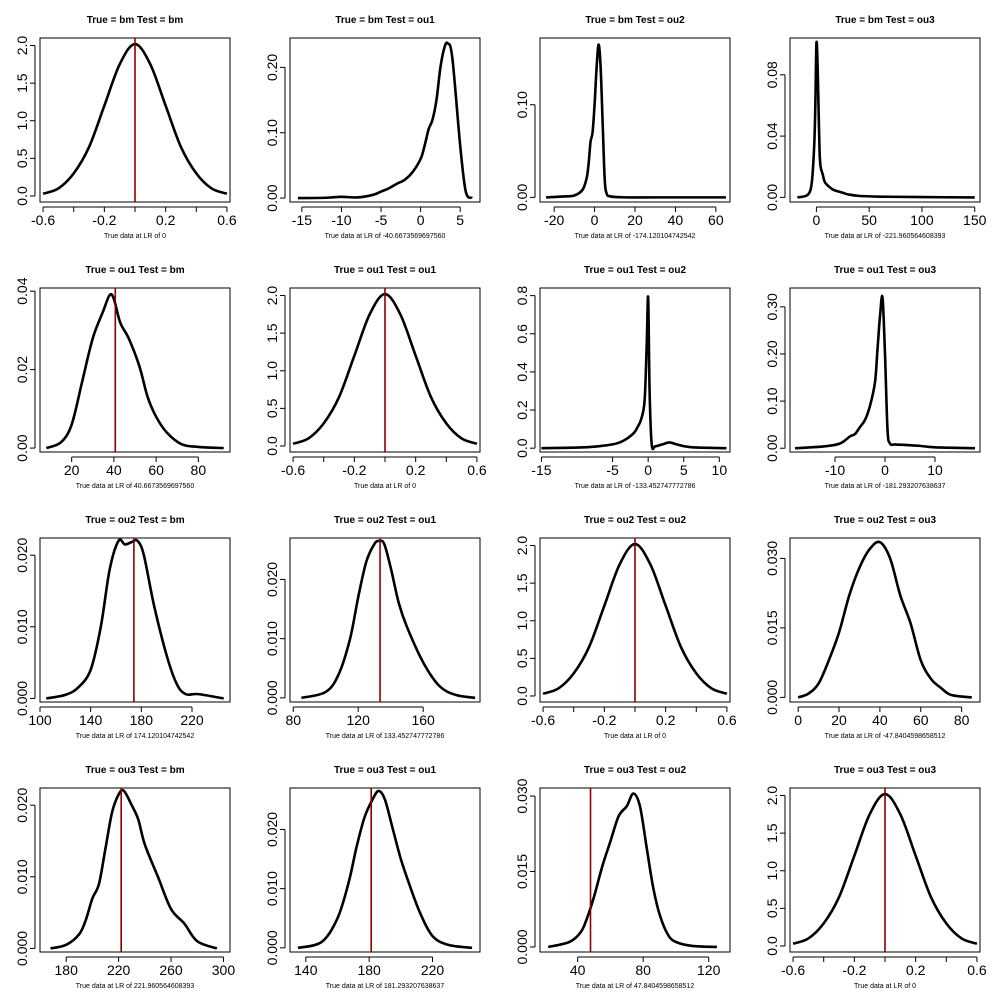 This screenshot has width=1000, height=1000. I want to click on chart-title: True = ou3 Test = ou2, so click(635, 770).